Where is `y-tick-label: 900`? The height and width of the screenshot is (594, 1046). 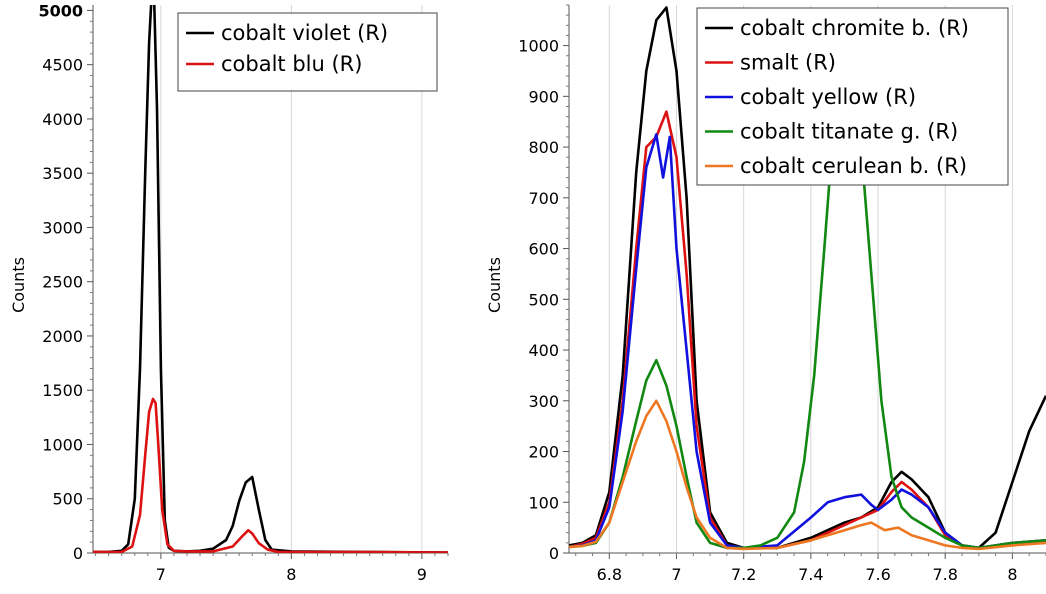 y-tick-label: 900 is located at coordinates (543, 96).